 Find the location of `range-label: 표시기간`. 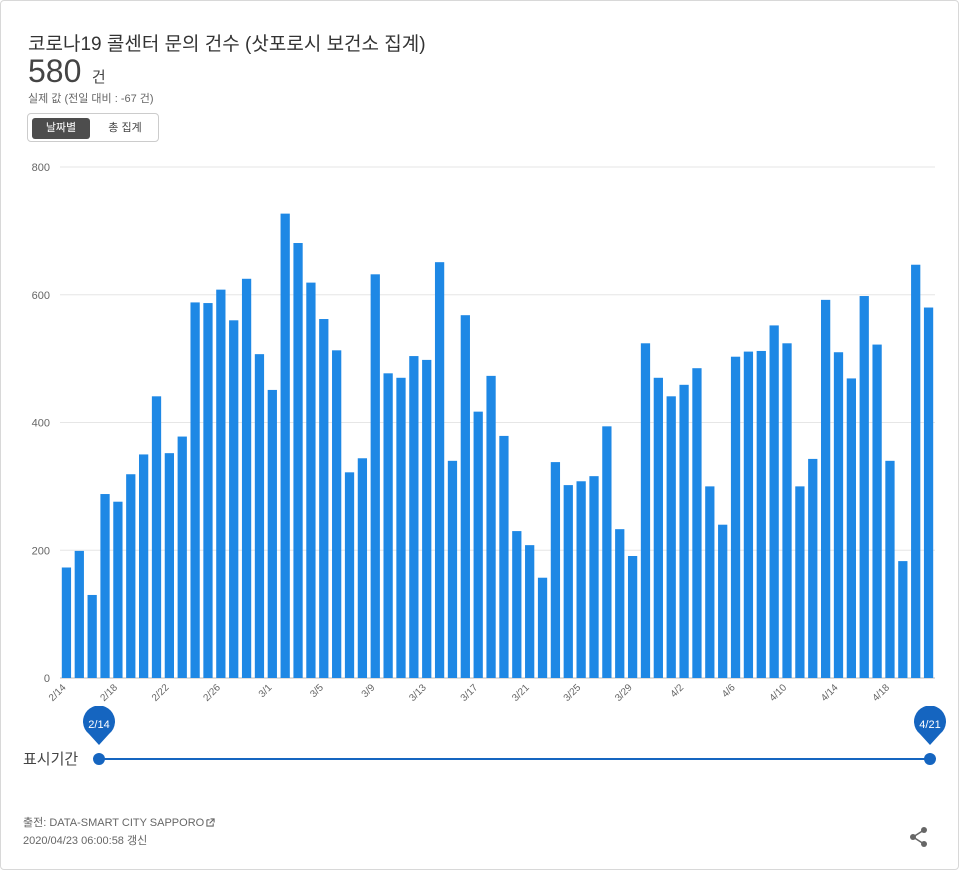

range-label: 표시기간 is located at coordinates (51, 759).